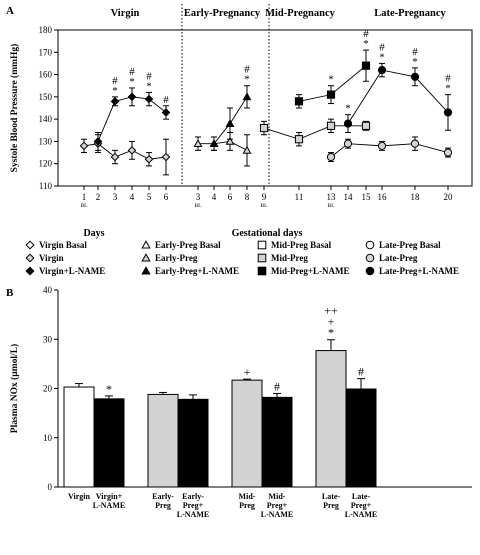  I want to click on x-tick-label: 5, so click(149, 197).